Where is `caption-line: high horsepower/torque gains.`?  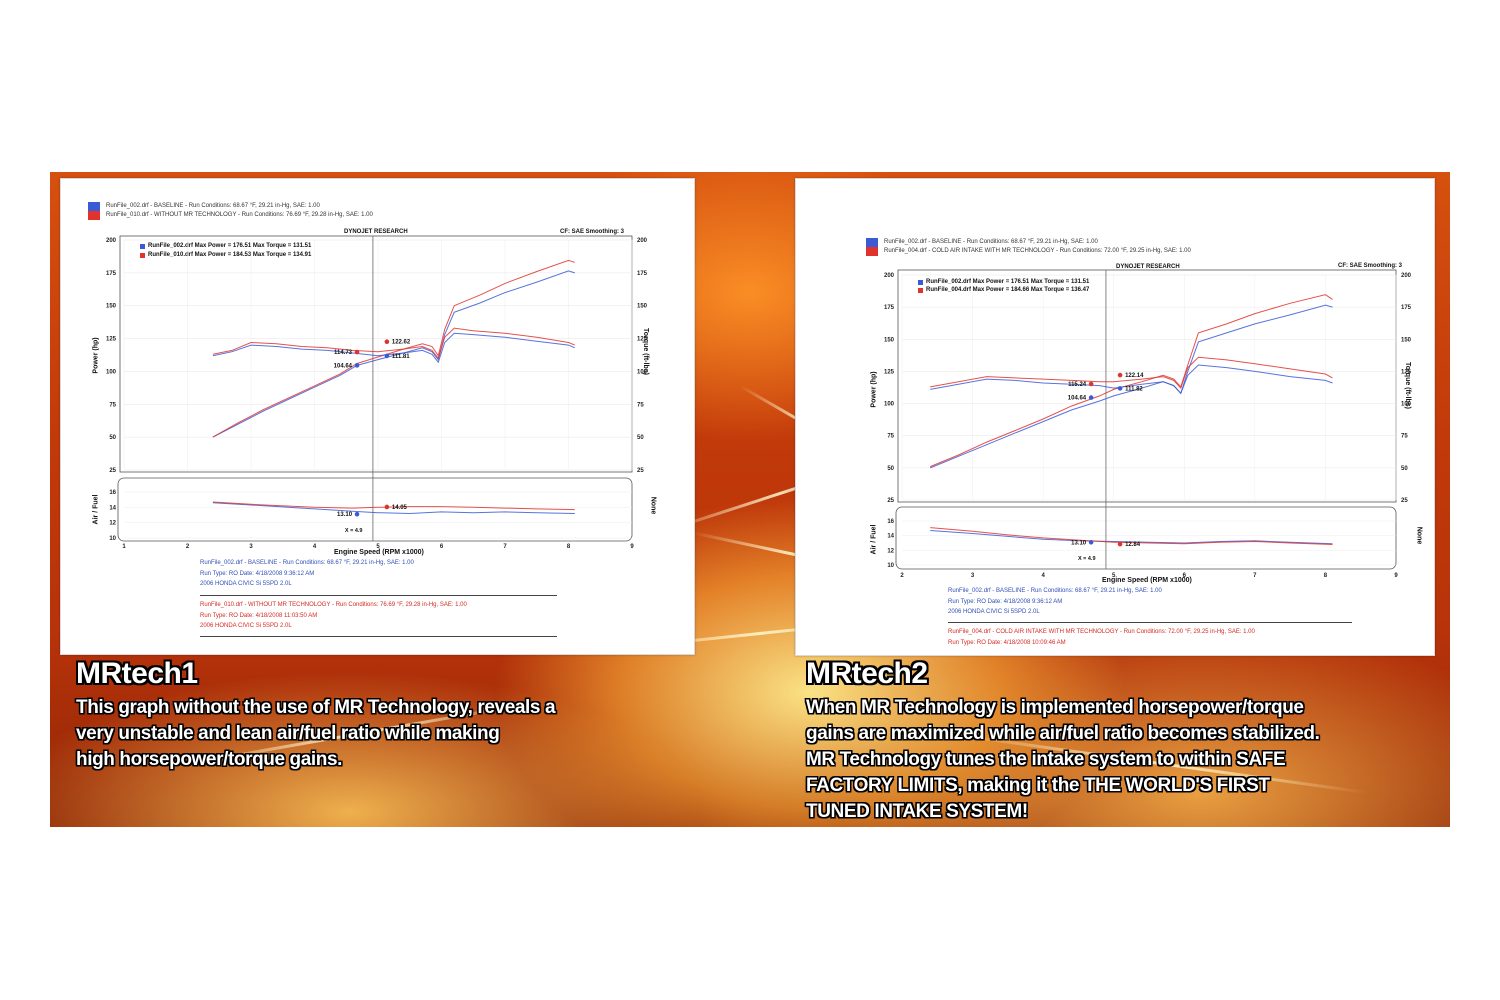 caption-line: high horsepower/torque gains. is located at coordinates (209, 759).